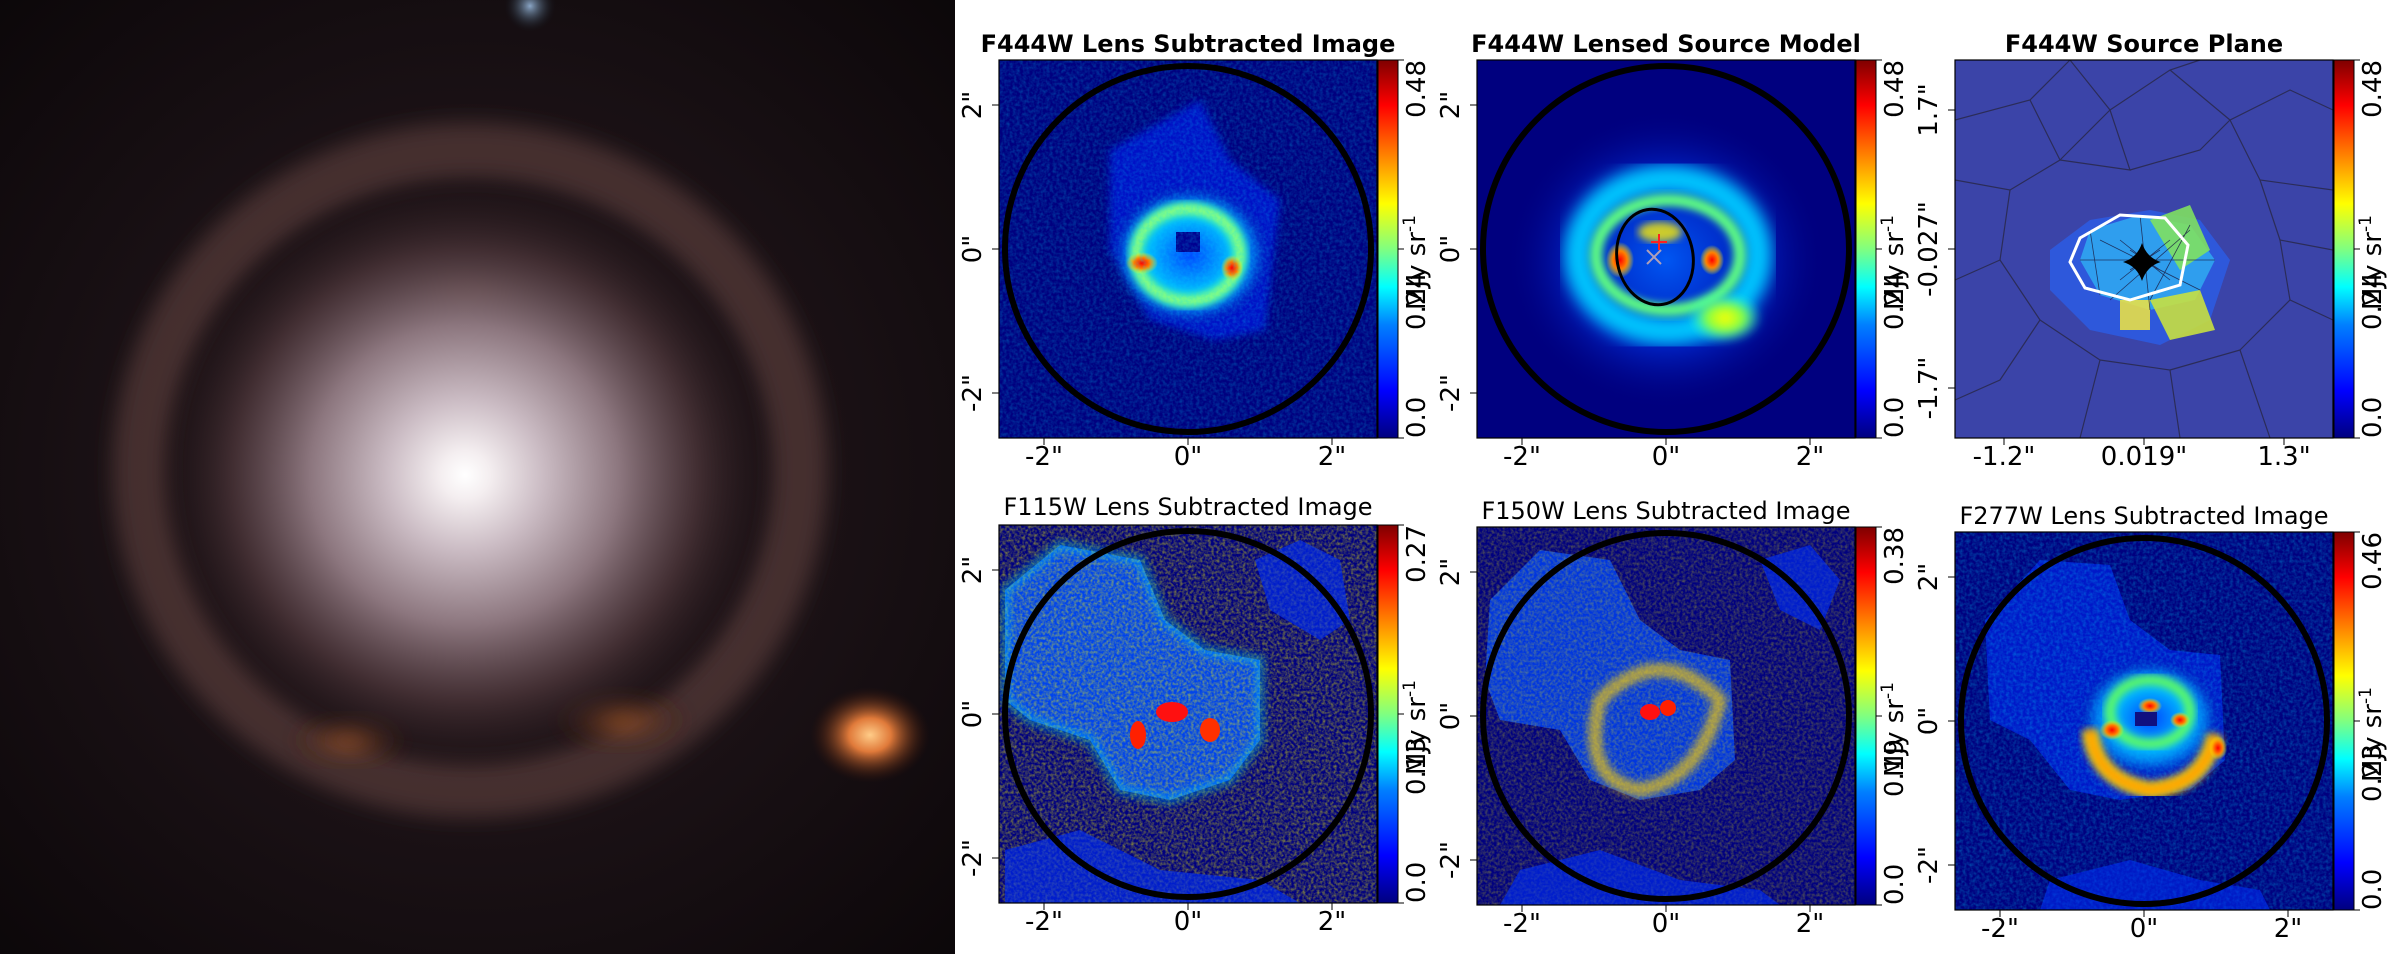 The image size is (2391, 954). Describe the element at coordinates (2004, 457) in the screenshot. I see `x-tick-label: -1.2"` at that location.